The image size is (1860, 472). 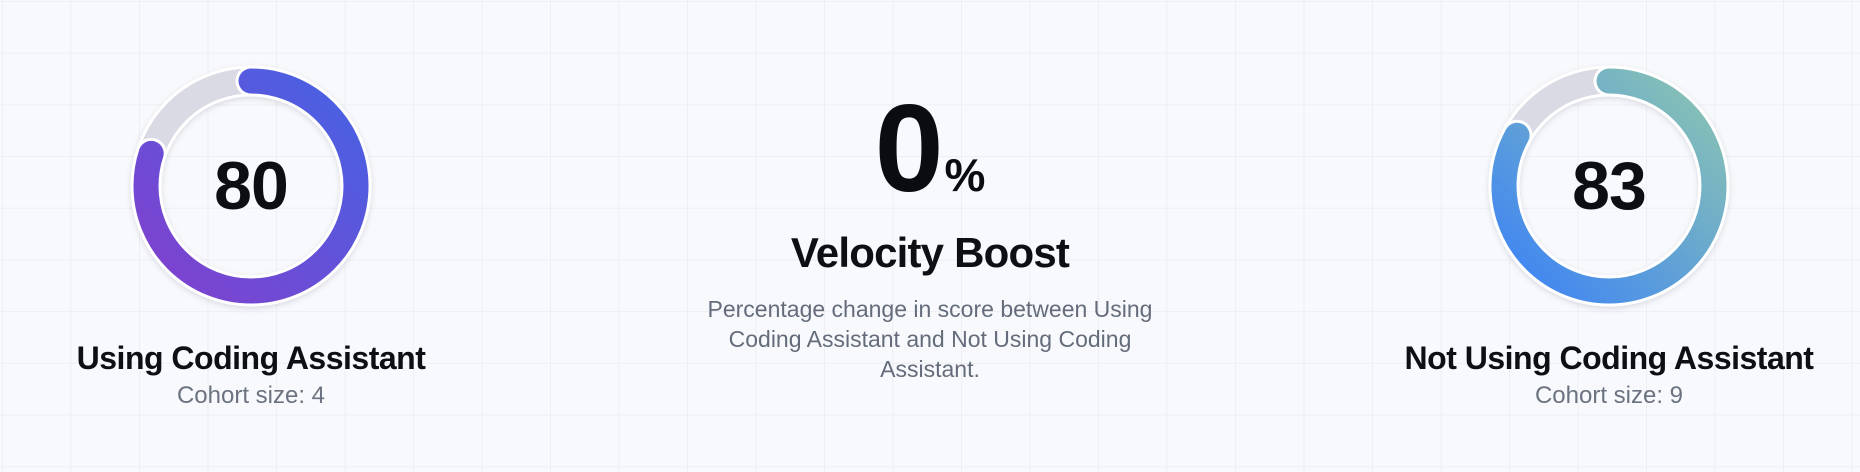 What do you see at coordinates (251, 396) in the screenshot?
I see `left-gauge-cohort-size: Cohort size: 4` at bounding box center [251, 396].